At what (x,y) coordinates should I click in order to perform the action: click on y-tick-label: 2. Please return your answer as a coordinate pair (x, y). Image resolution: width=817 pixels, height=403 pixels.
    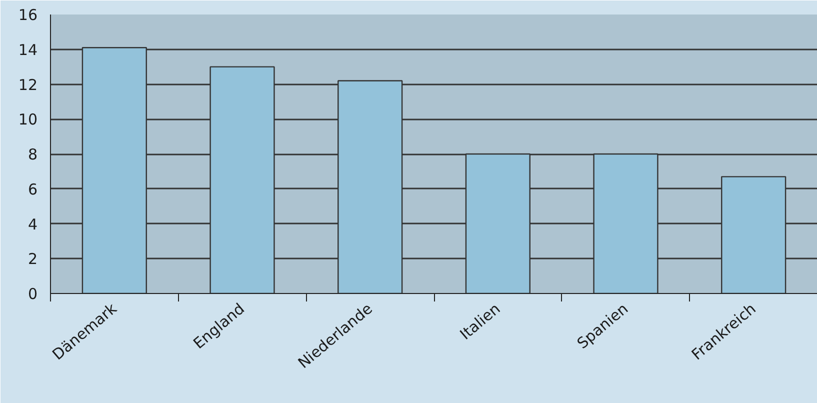
    Looking at the image, I should click on (33, 259).